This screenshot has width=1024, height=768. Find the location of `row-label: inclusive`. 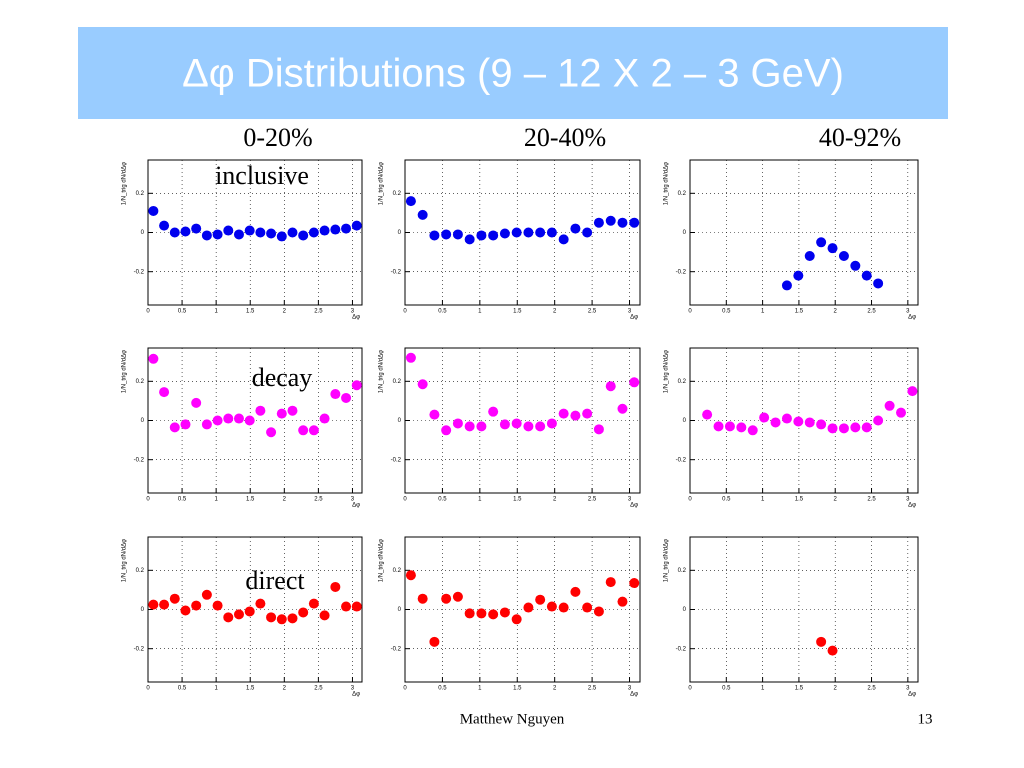

row-label: inclusive is located at coordinates (262, 175).